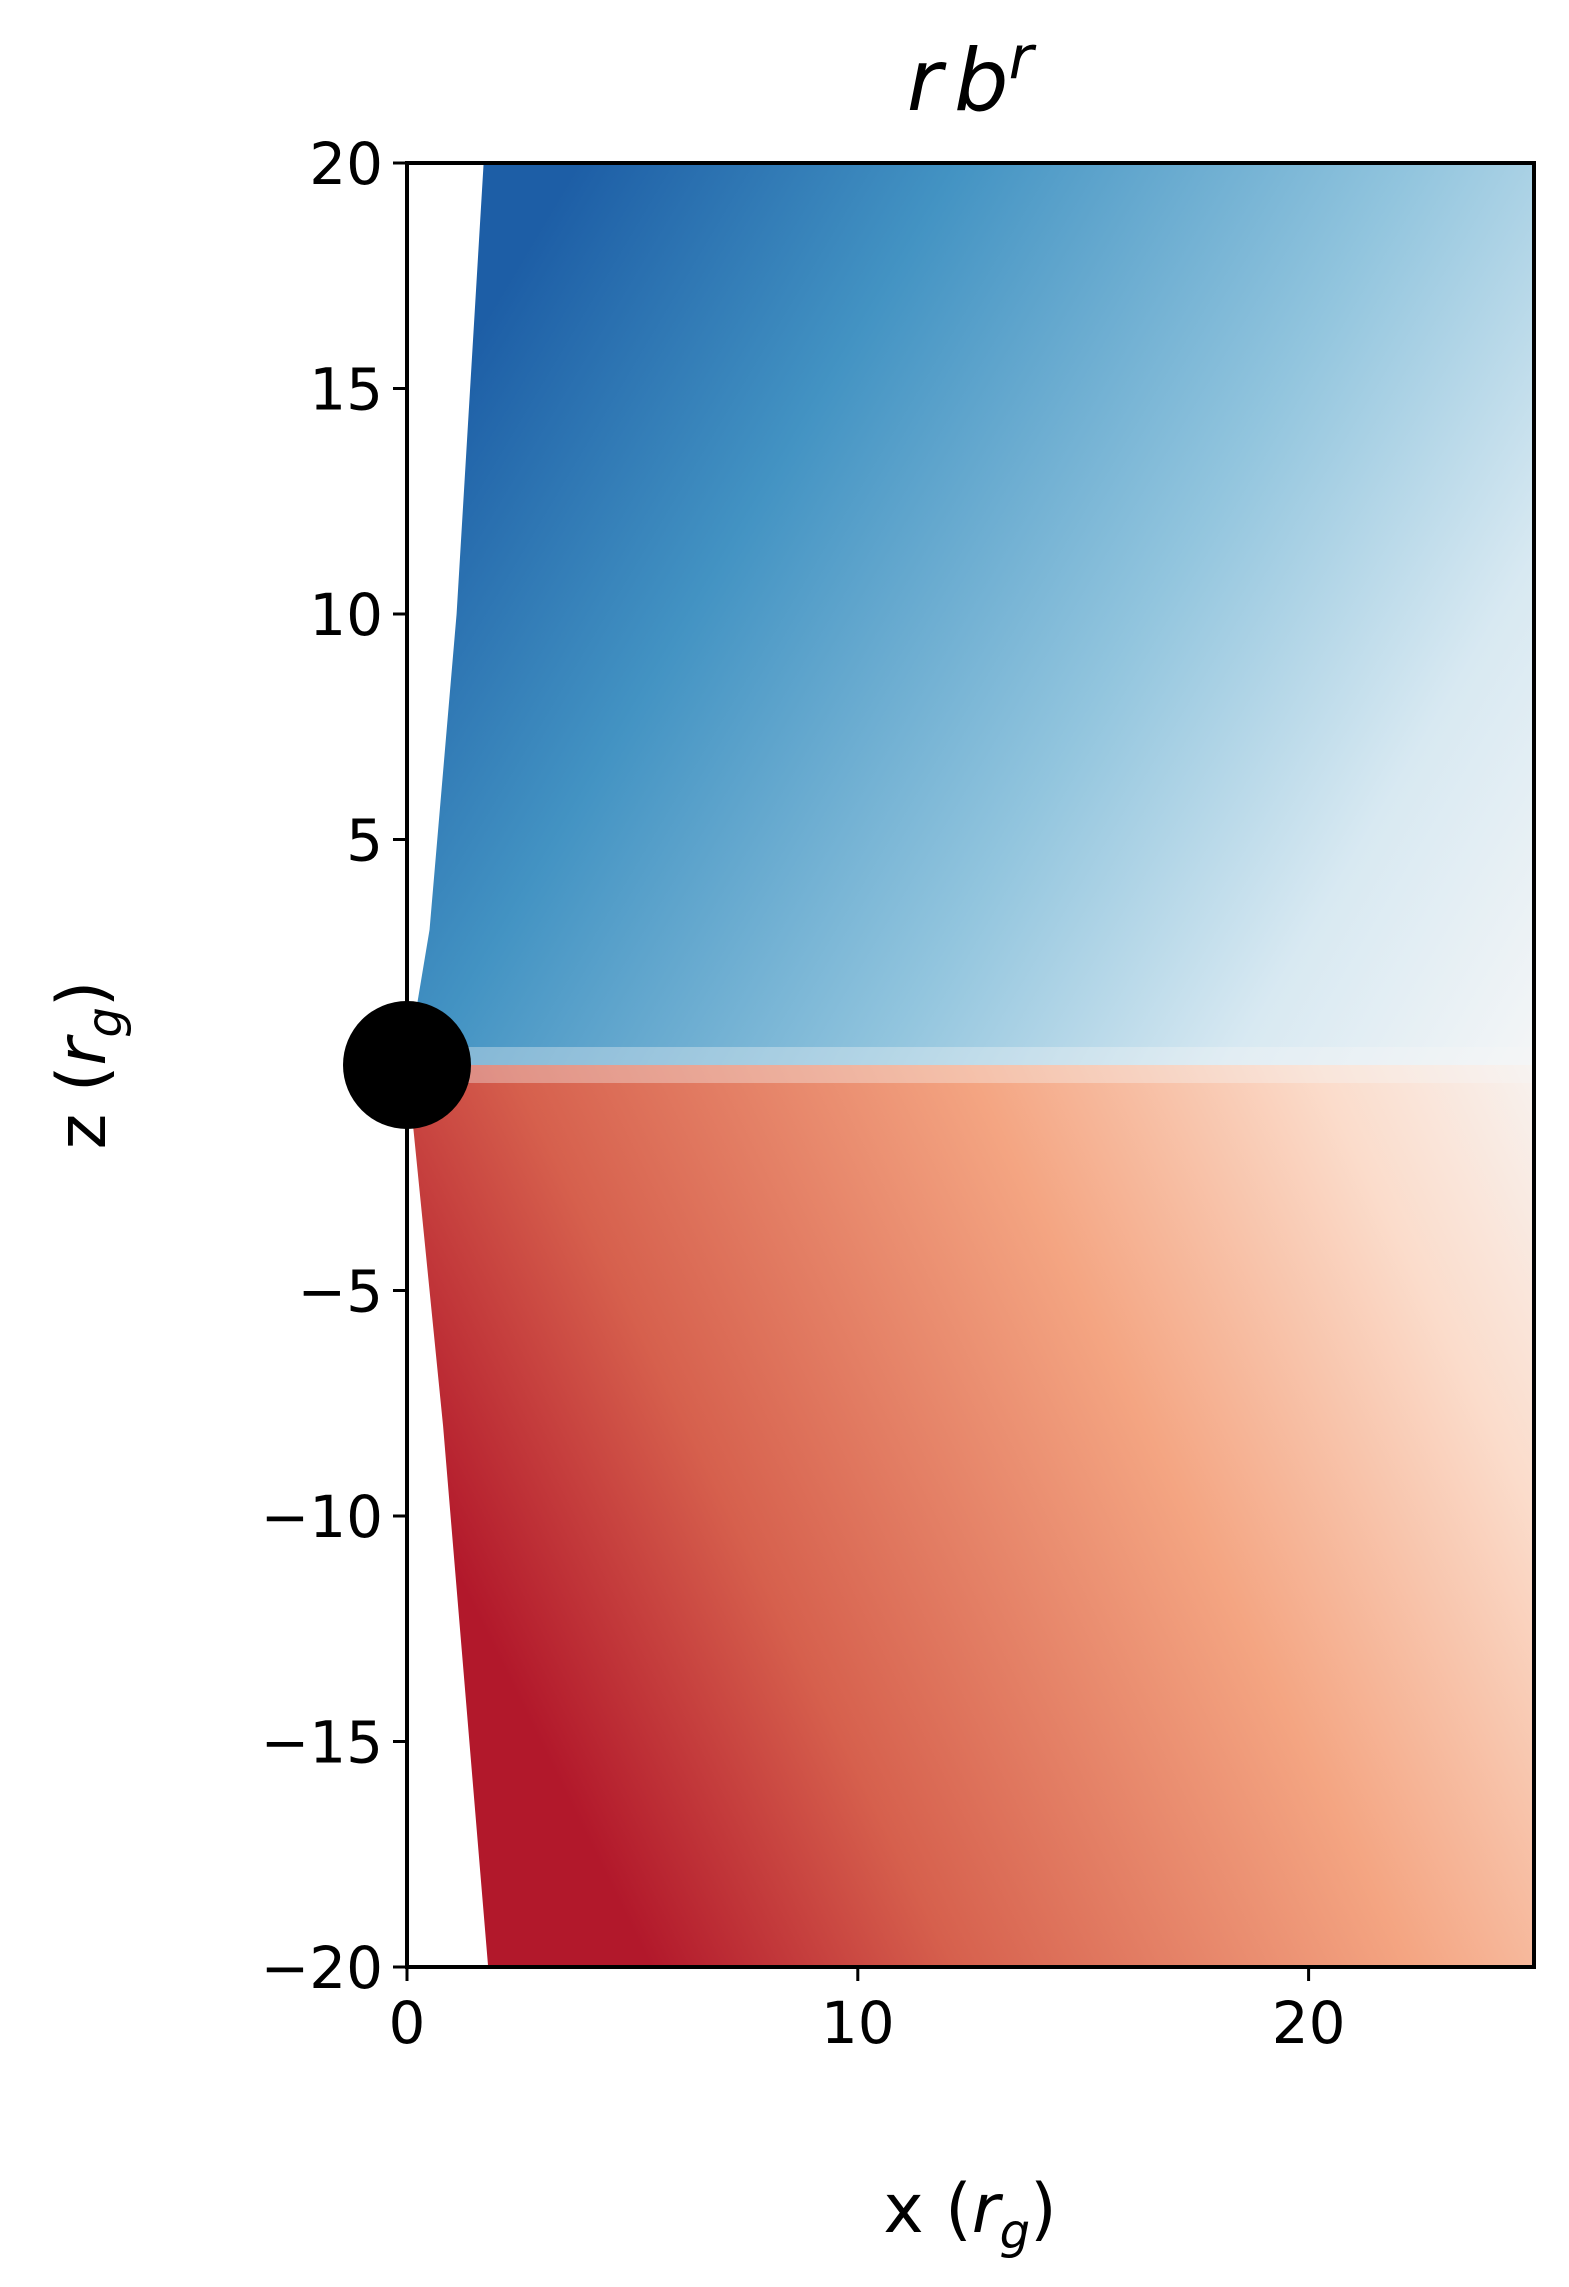  What do you see at coordinates (858, 2023) in the screenshot?
I see `x-tick-label: 10` at bounding box center [858, 2023].